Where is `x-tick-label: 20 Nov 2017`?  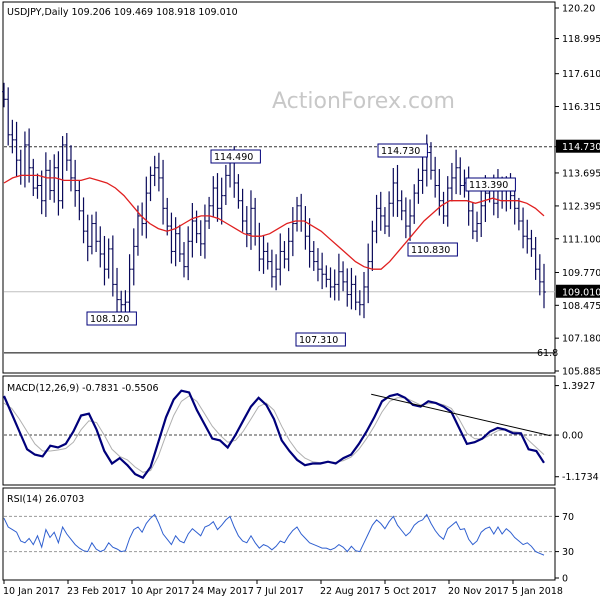
x-tick-label: 20 Nov 2017 is located at coordinates (478, 591).